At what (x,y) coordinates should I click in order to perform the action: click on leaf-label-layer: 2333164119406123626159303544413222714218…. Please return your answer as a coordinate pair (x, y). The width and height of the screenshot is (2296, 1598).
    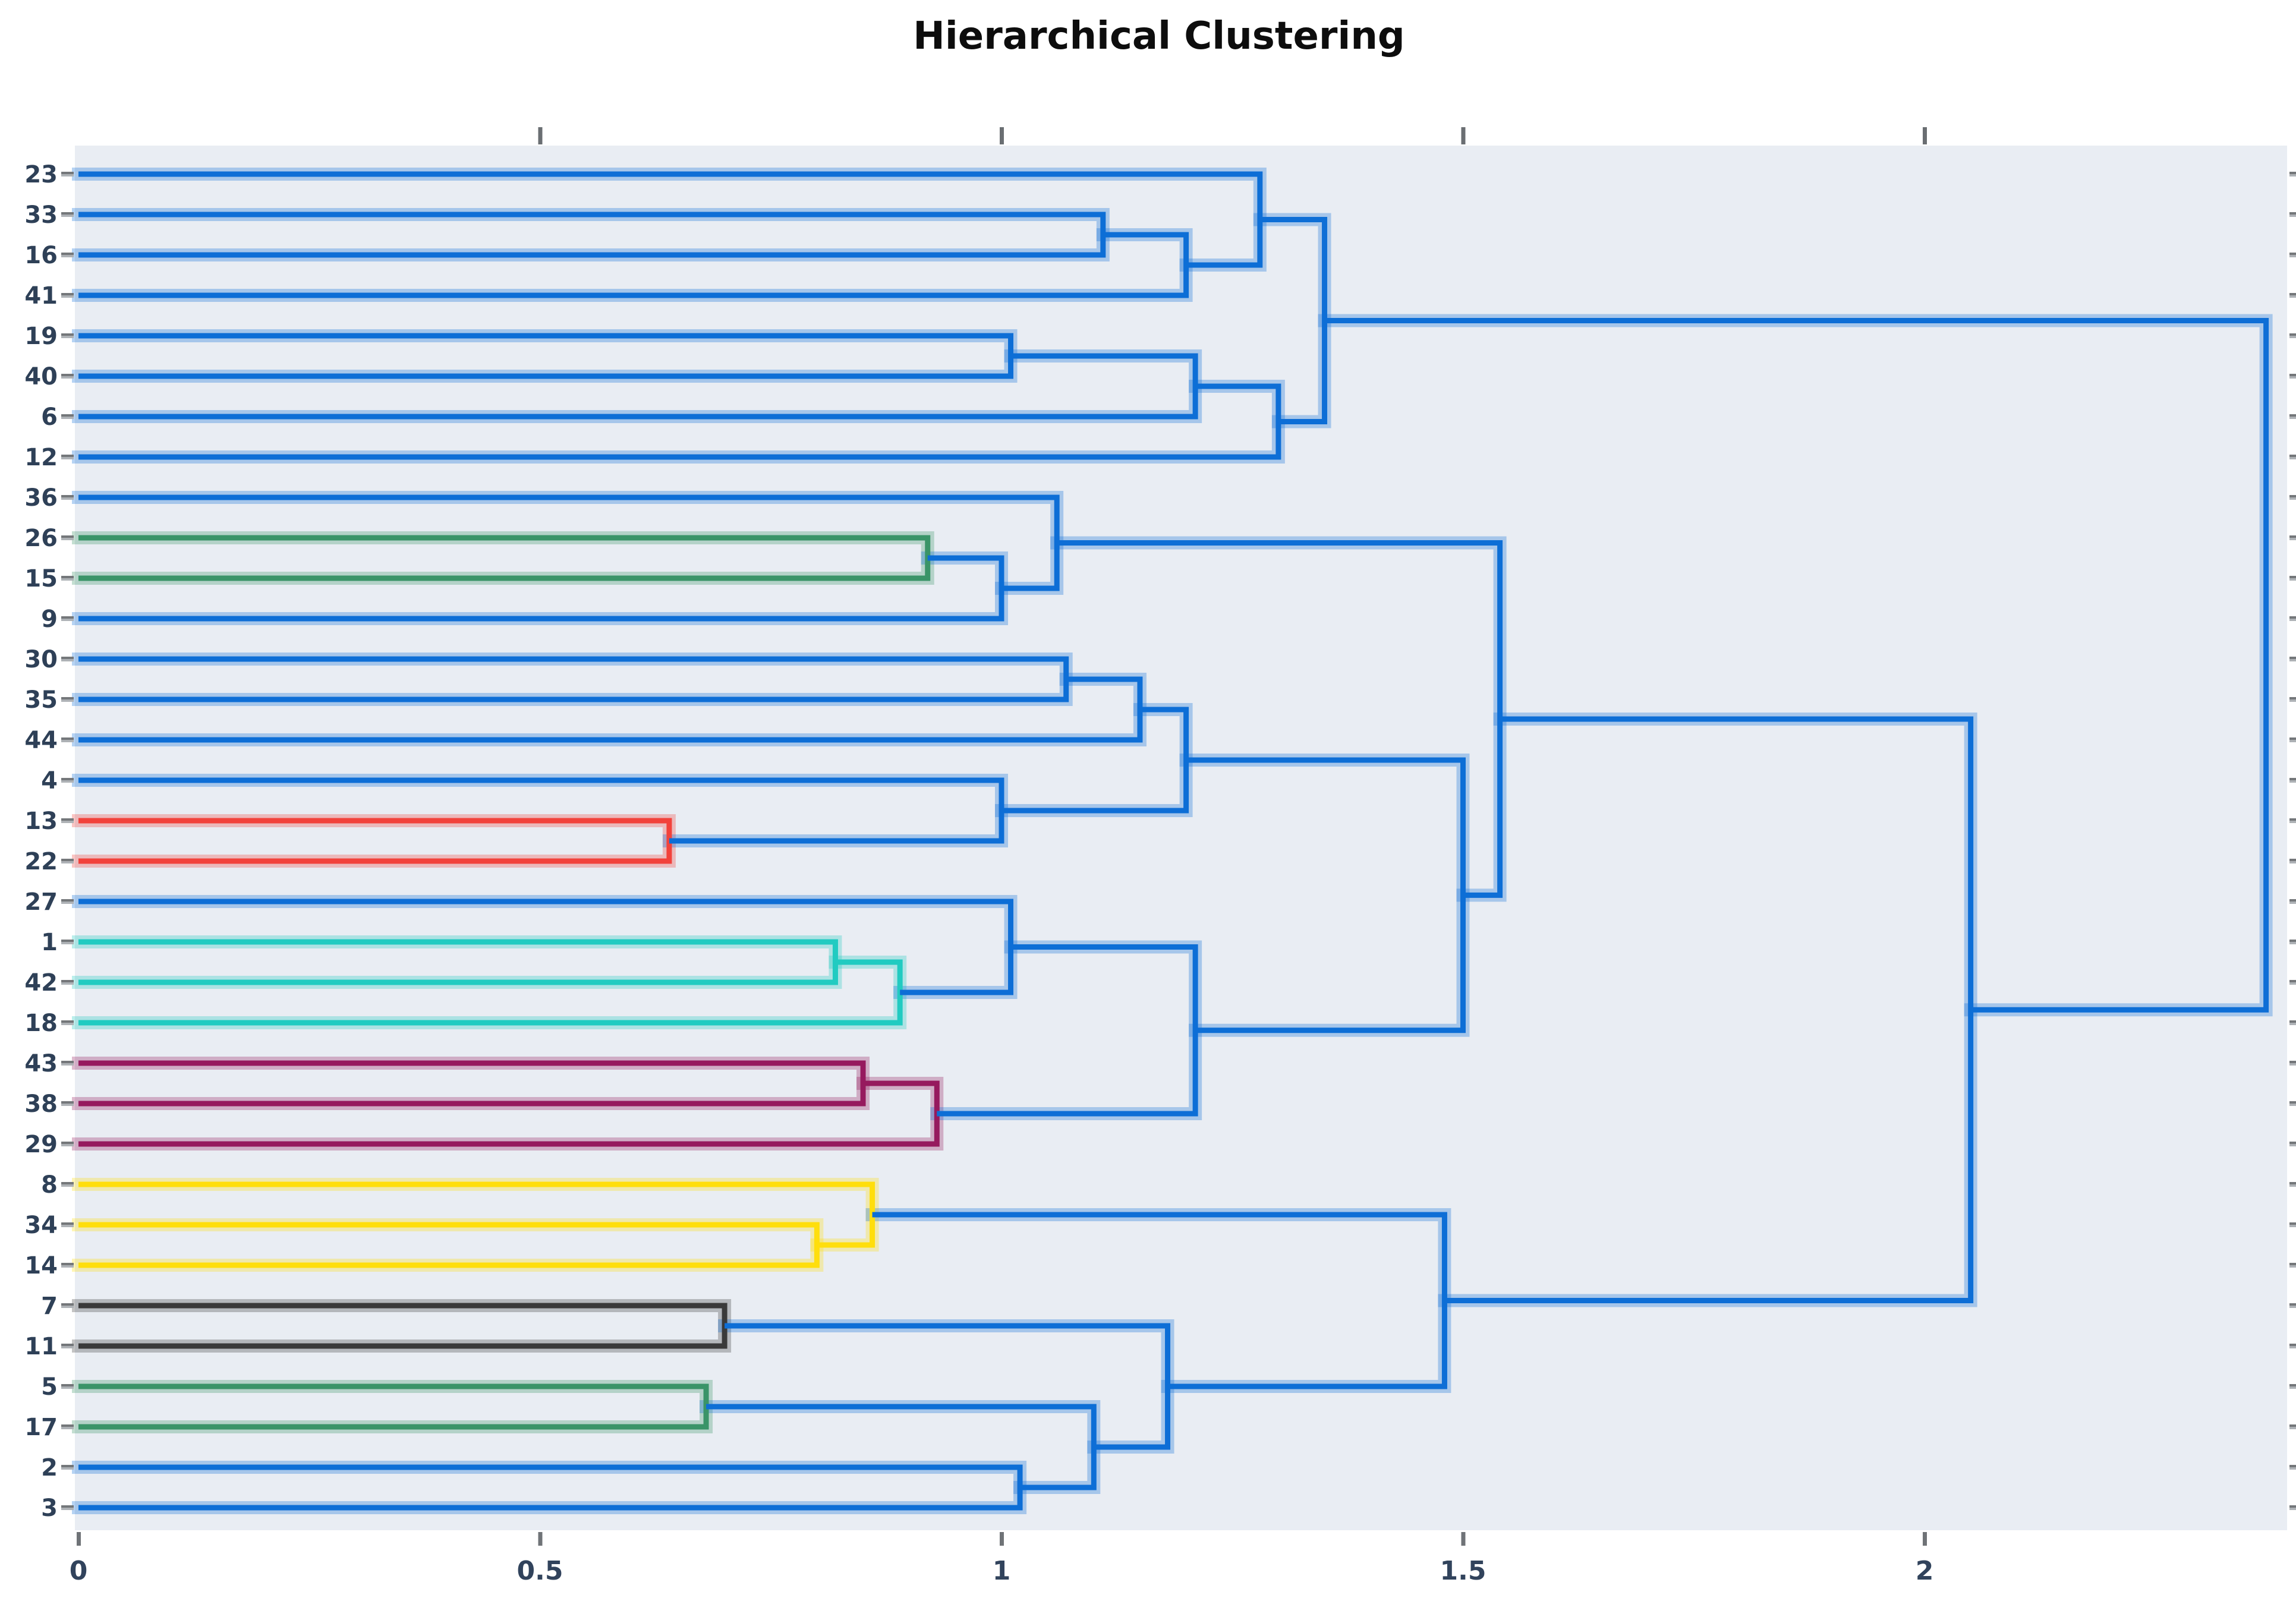
    Looking at the image, I should click on (41, 842).